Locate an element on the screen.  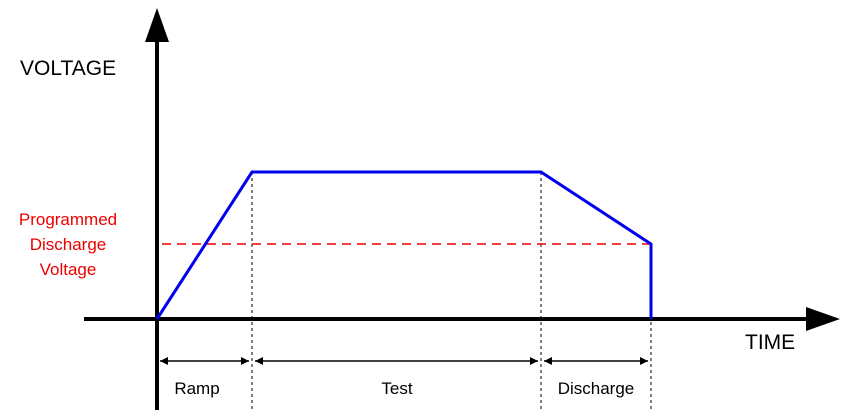
ramp-phase-label: Ramp is located at coordinates (196, 388).